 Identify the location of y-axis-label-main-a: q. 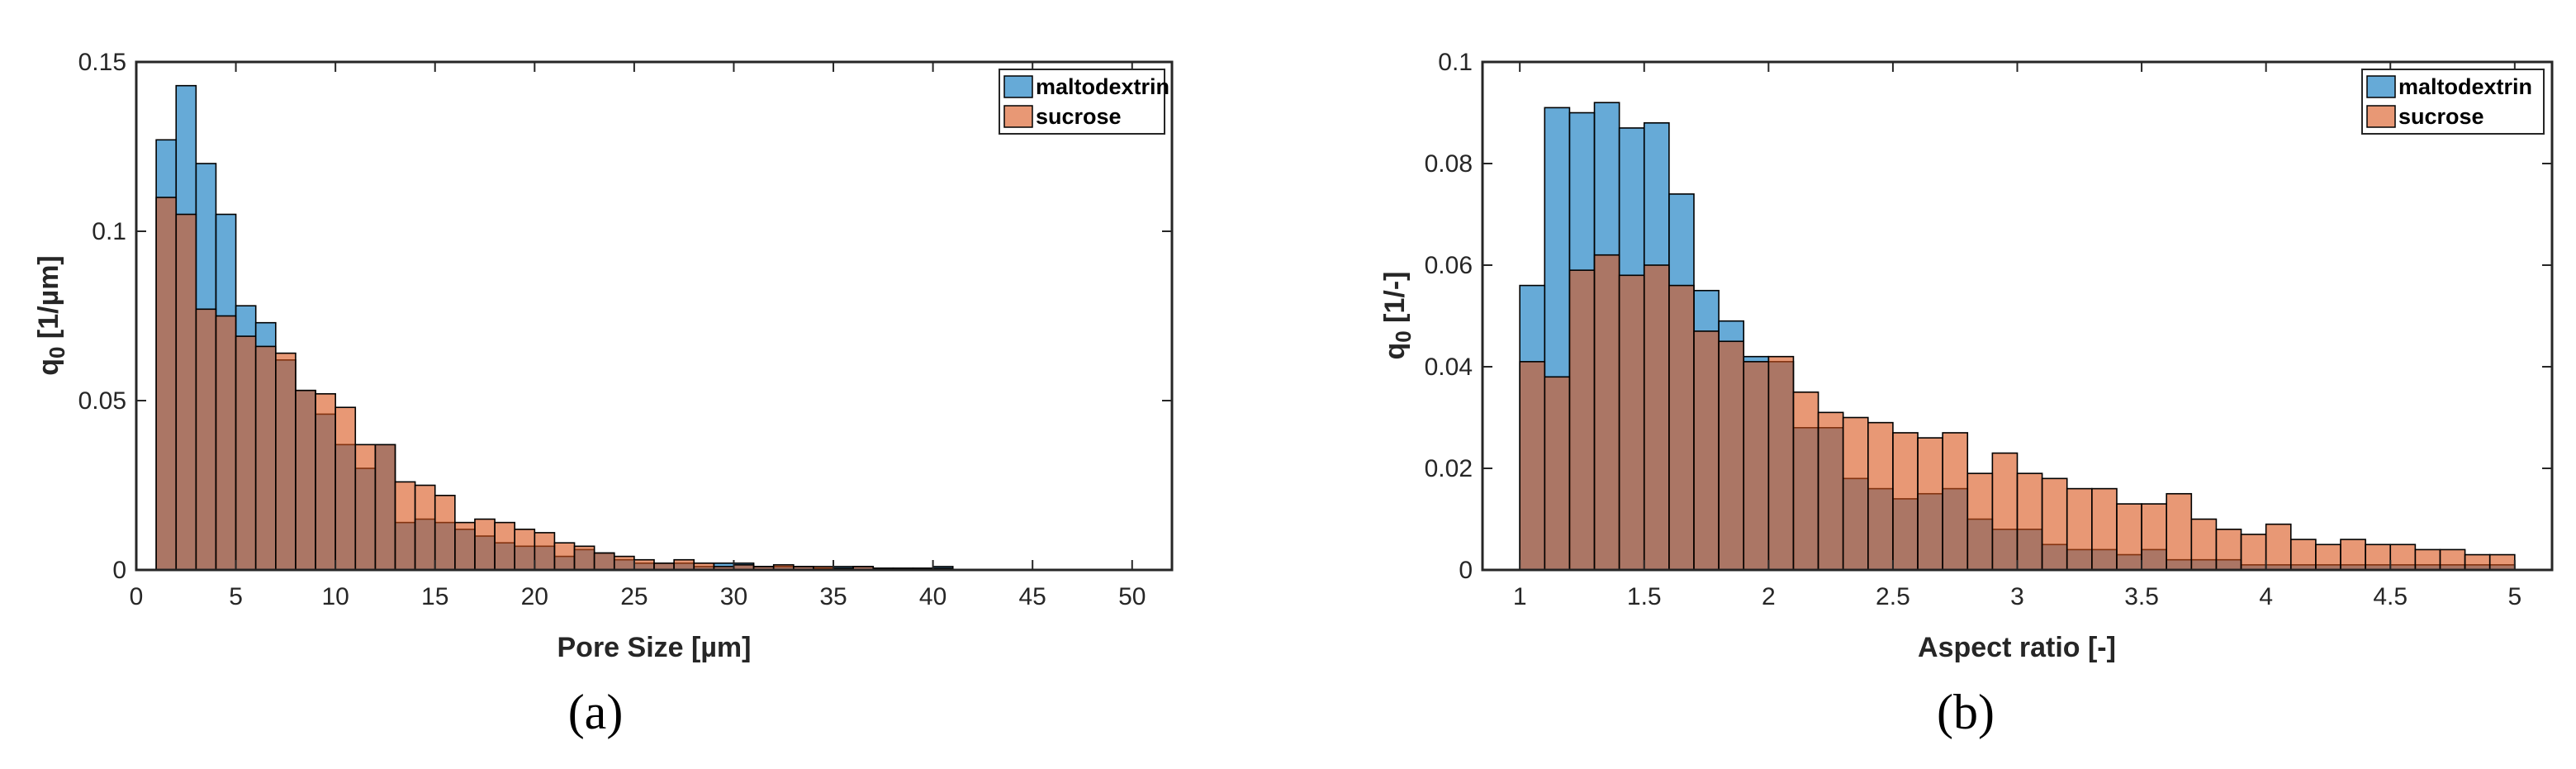
(48, 367).